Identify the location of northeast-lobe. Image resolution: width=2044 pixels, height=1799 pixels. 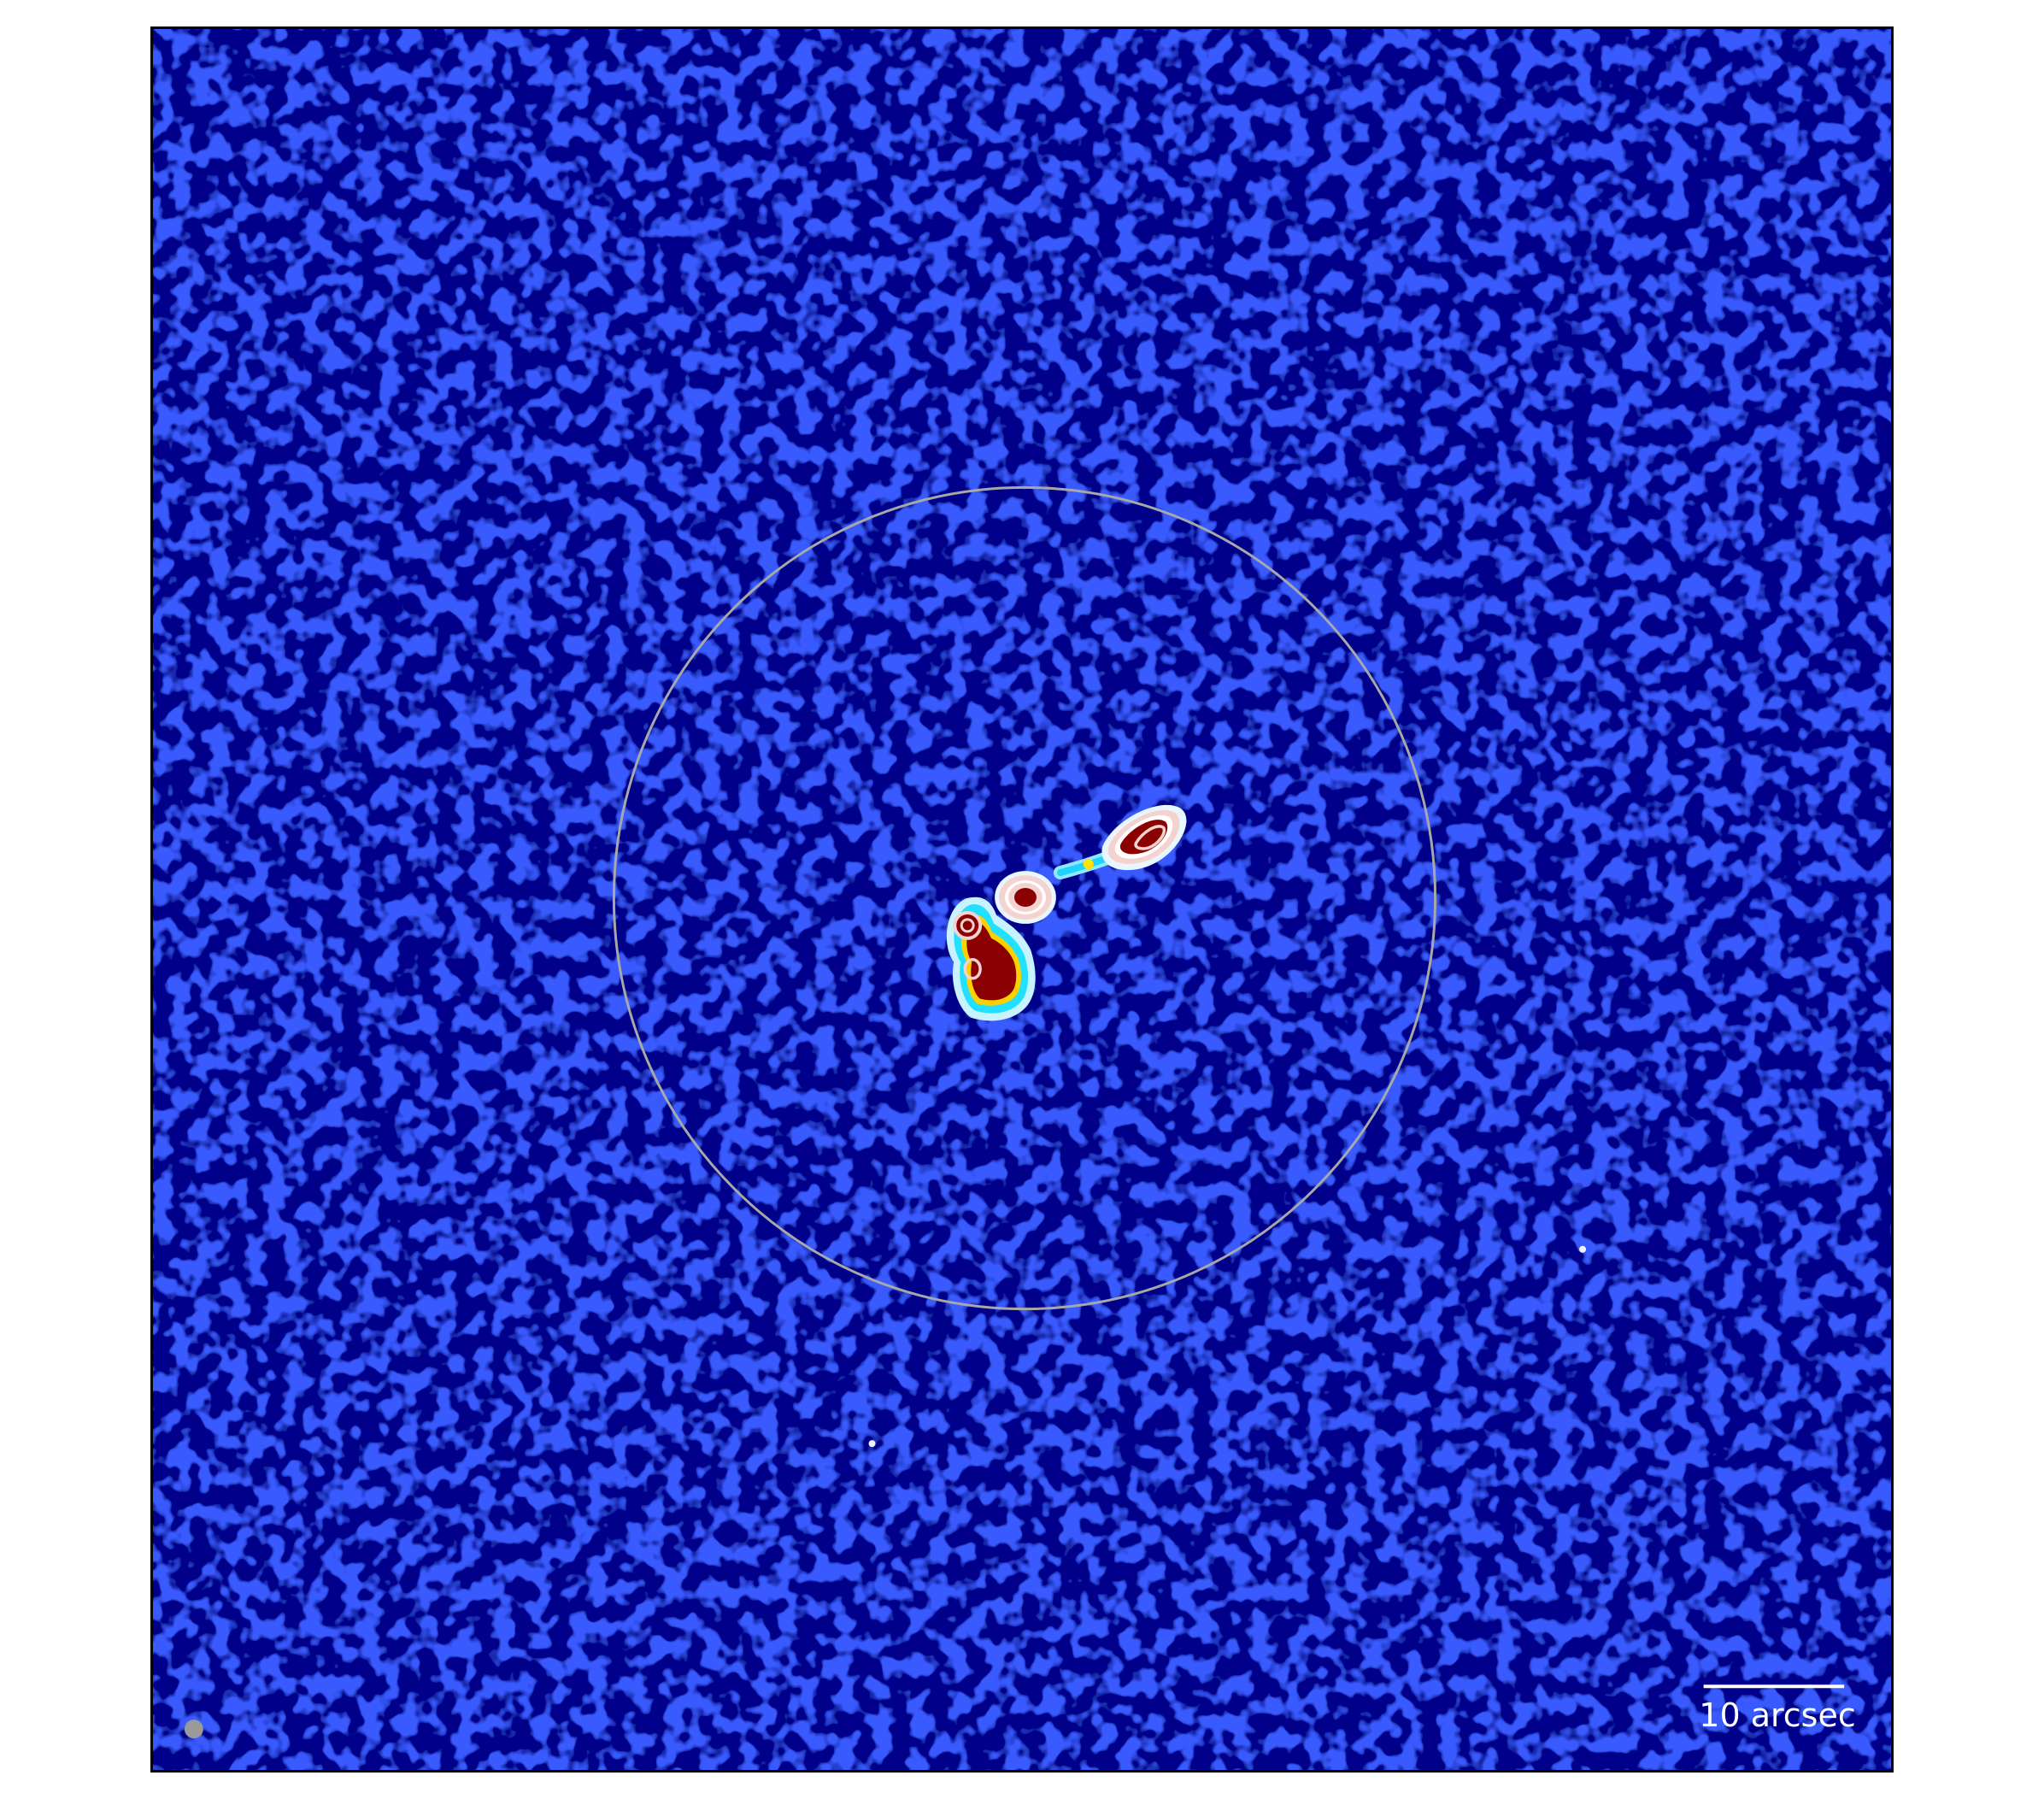
(1144, 837).